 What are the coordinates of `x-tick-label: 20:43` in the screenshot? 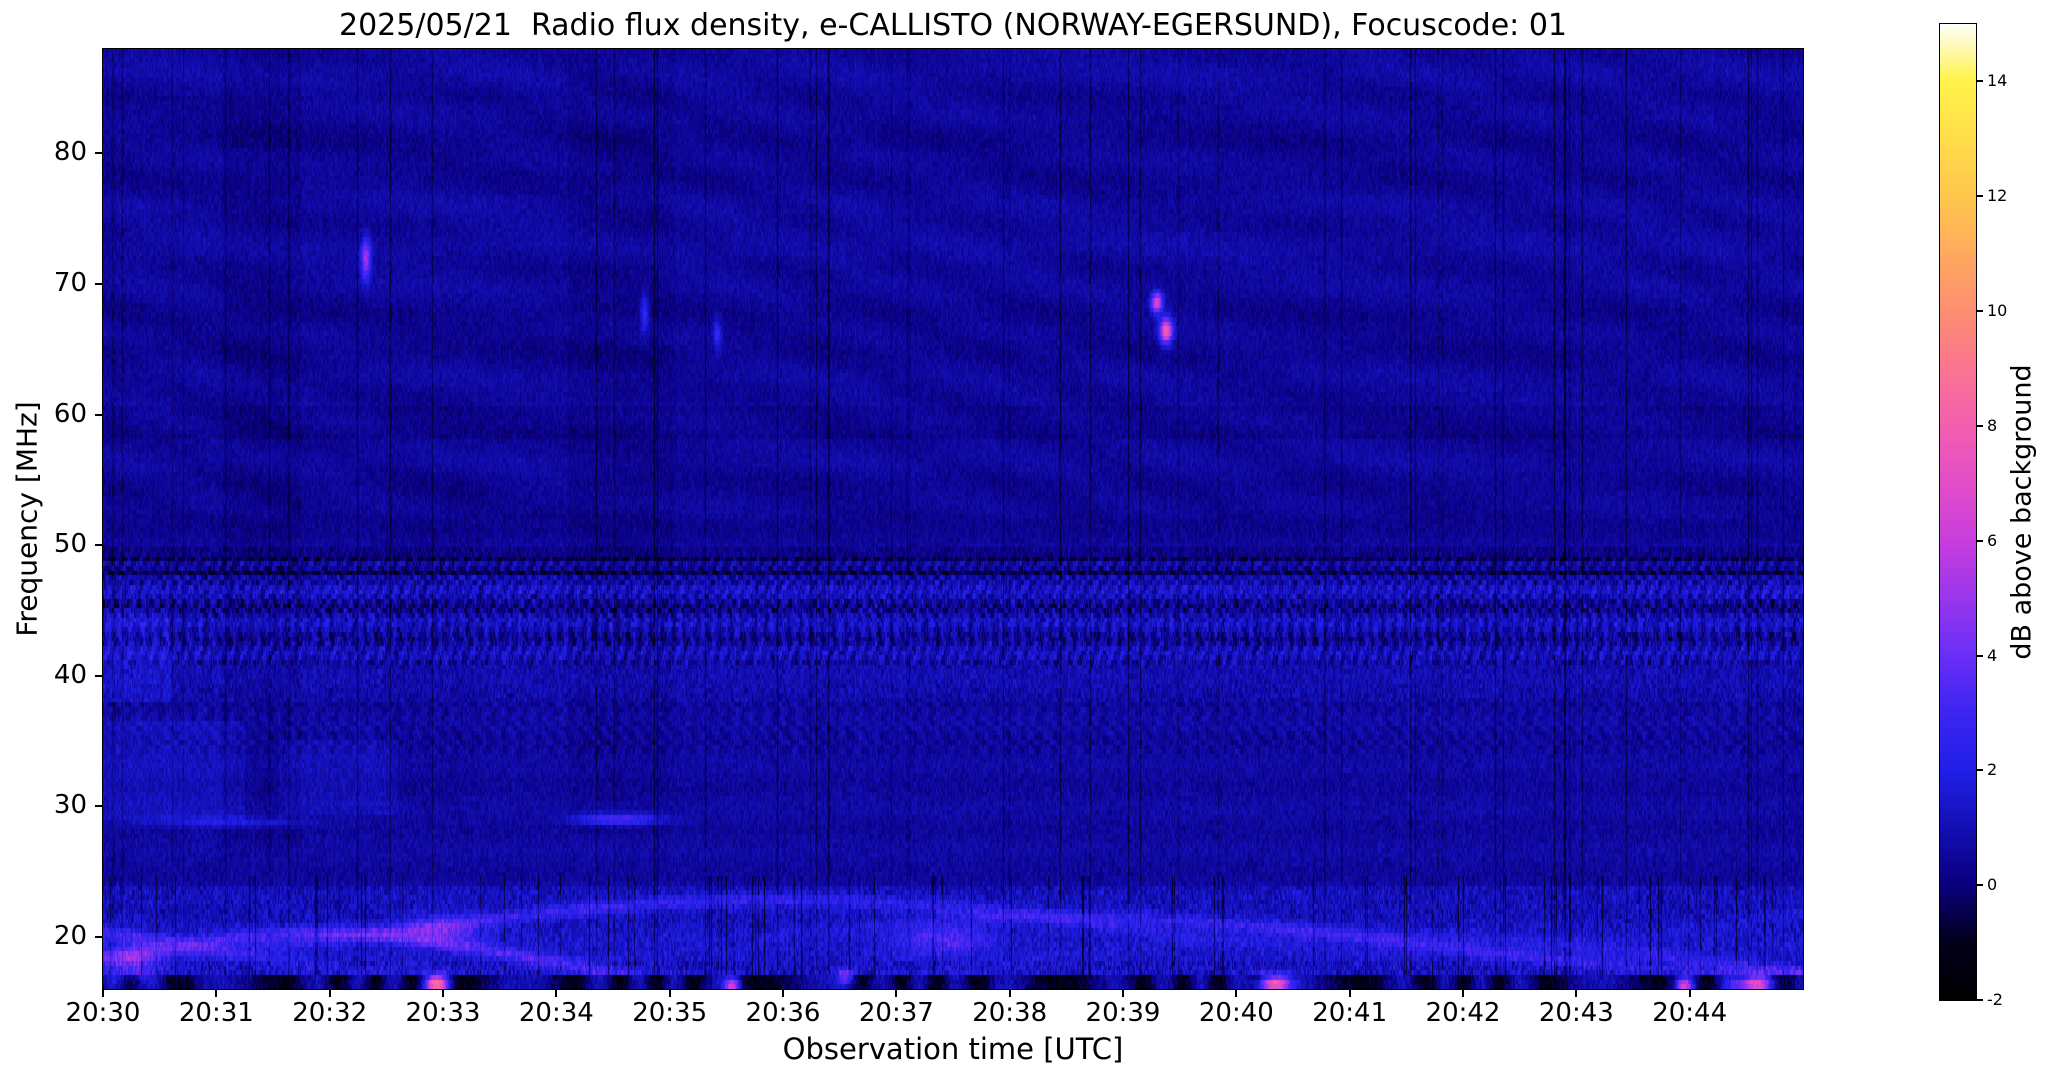 It's located at (1576, 1013).